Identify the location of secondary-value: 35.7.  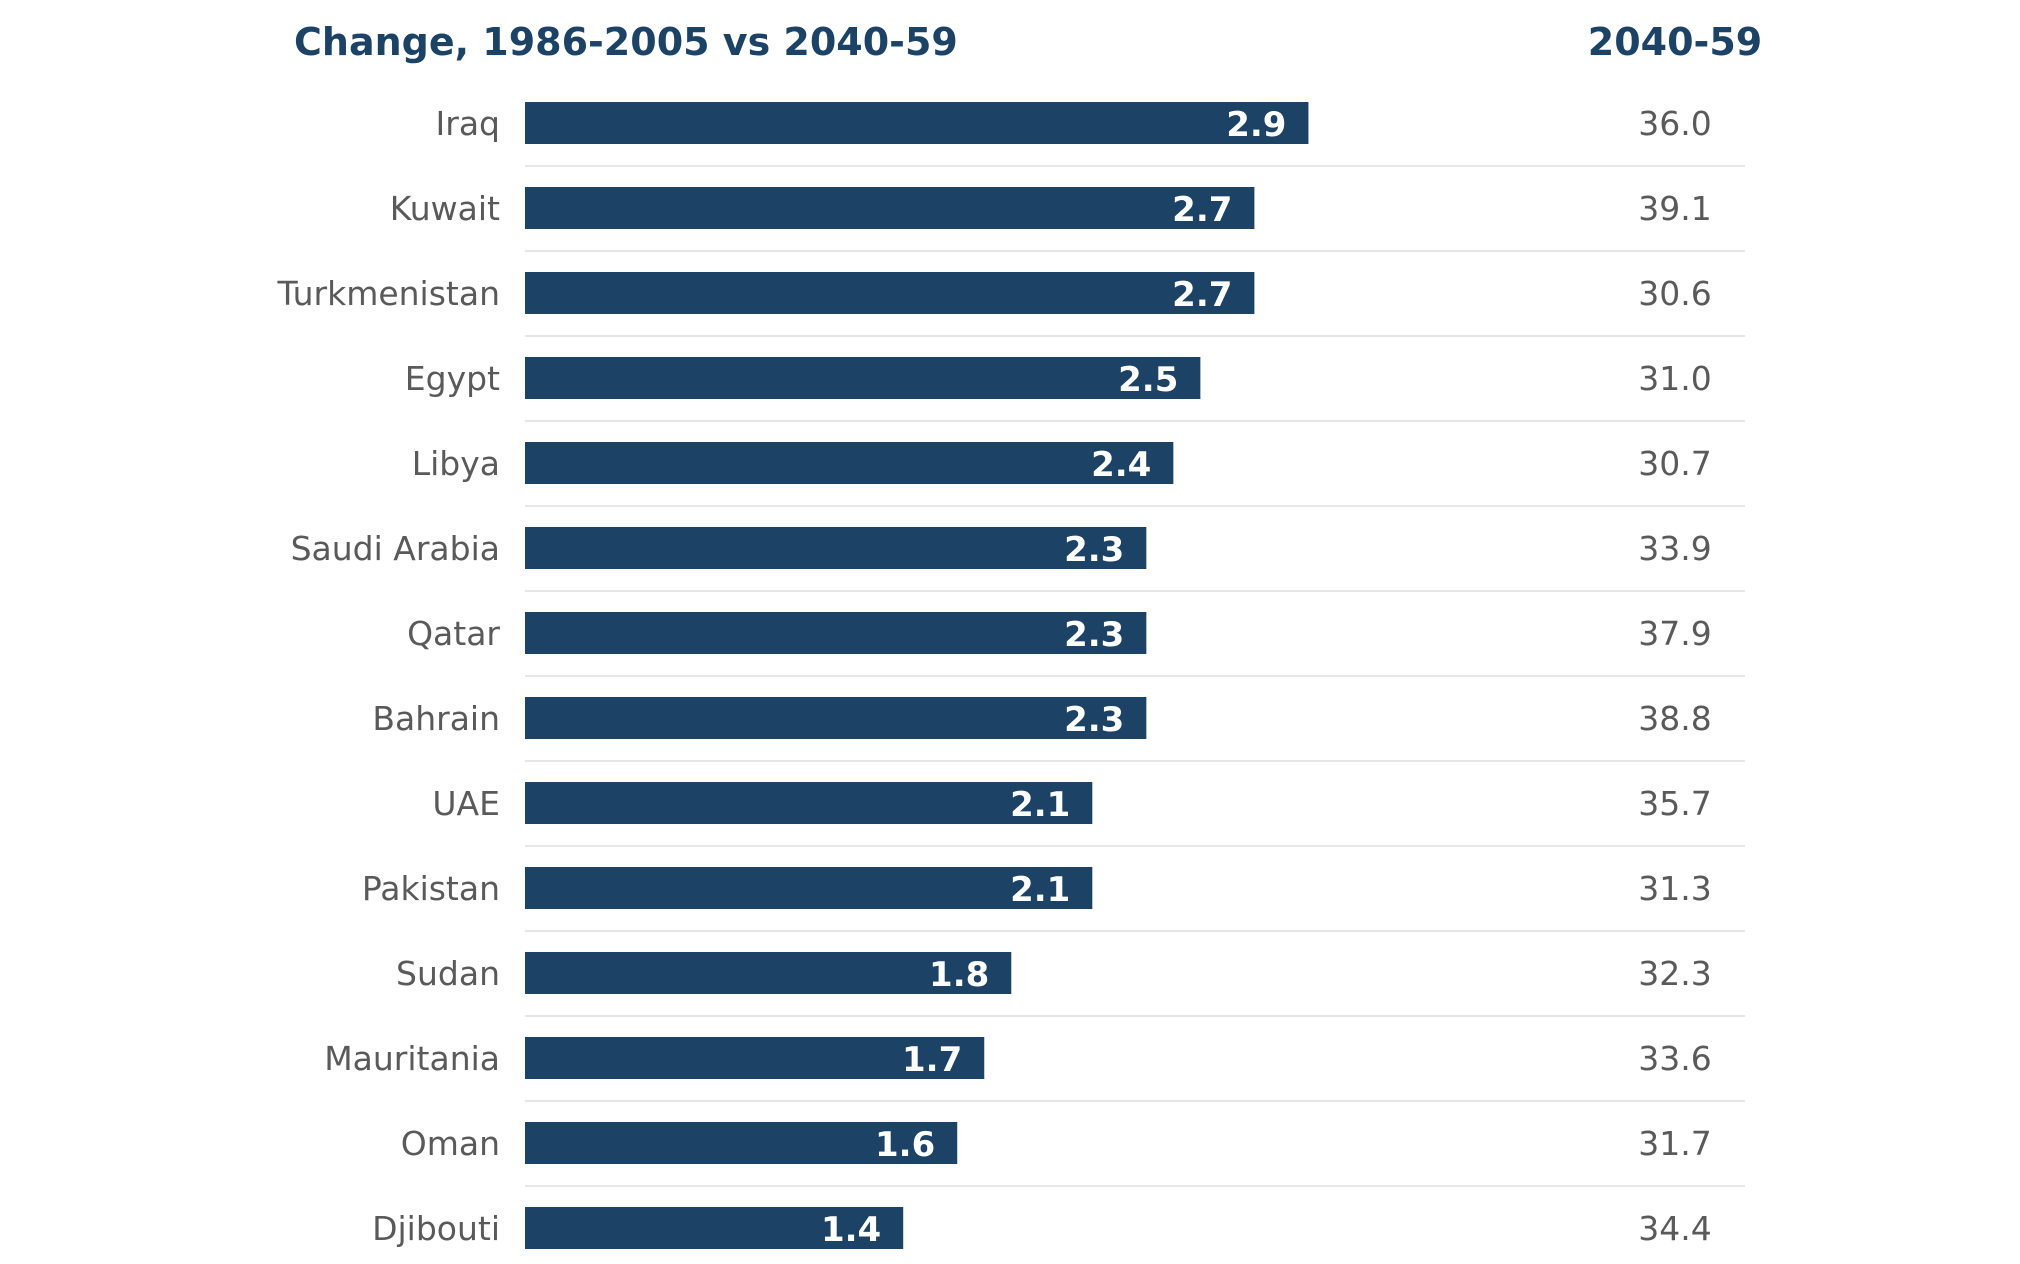
(1674, 803).